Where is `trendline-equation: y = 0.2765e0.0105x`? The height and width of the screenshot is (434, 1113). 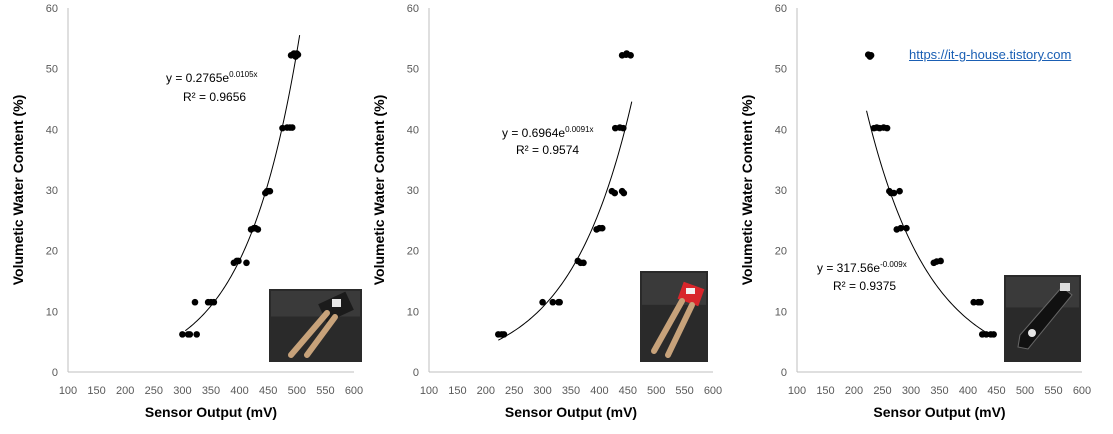
trendline-equation: y = 0.2765e0.0105x is located at coordinates (212, 77).